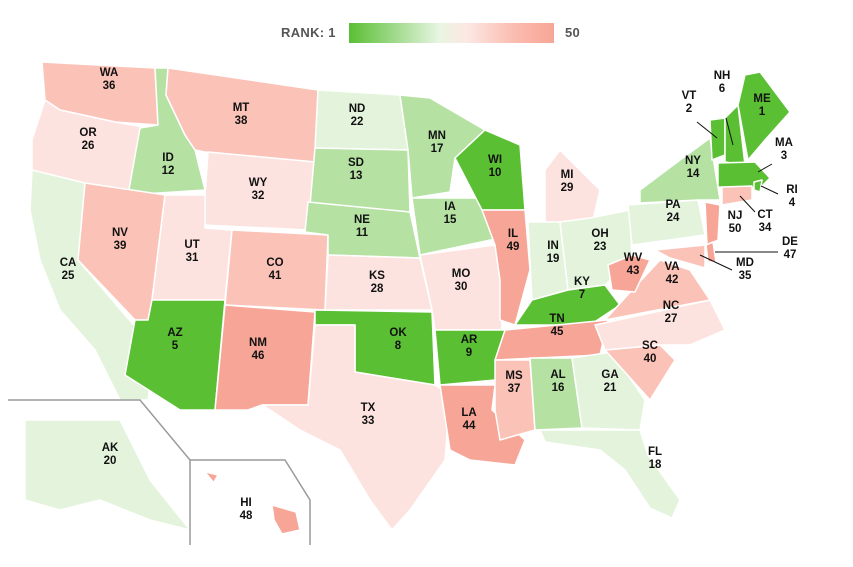 The width and height of the screenshot is (853, 567). I want to click on state-label-de: DE 47, so click(790, 249).